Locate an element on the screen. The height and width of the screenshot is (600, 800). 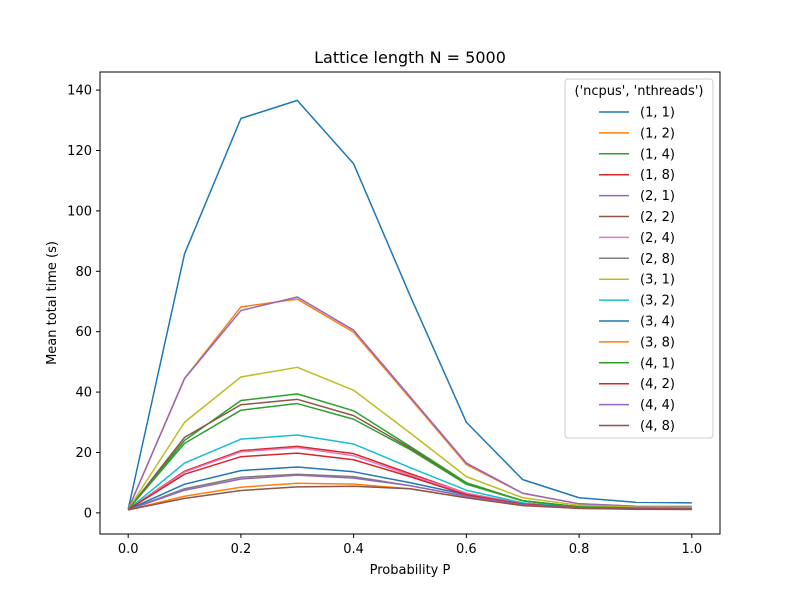
legend-box is located at coordinates (639, 258).